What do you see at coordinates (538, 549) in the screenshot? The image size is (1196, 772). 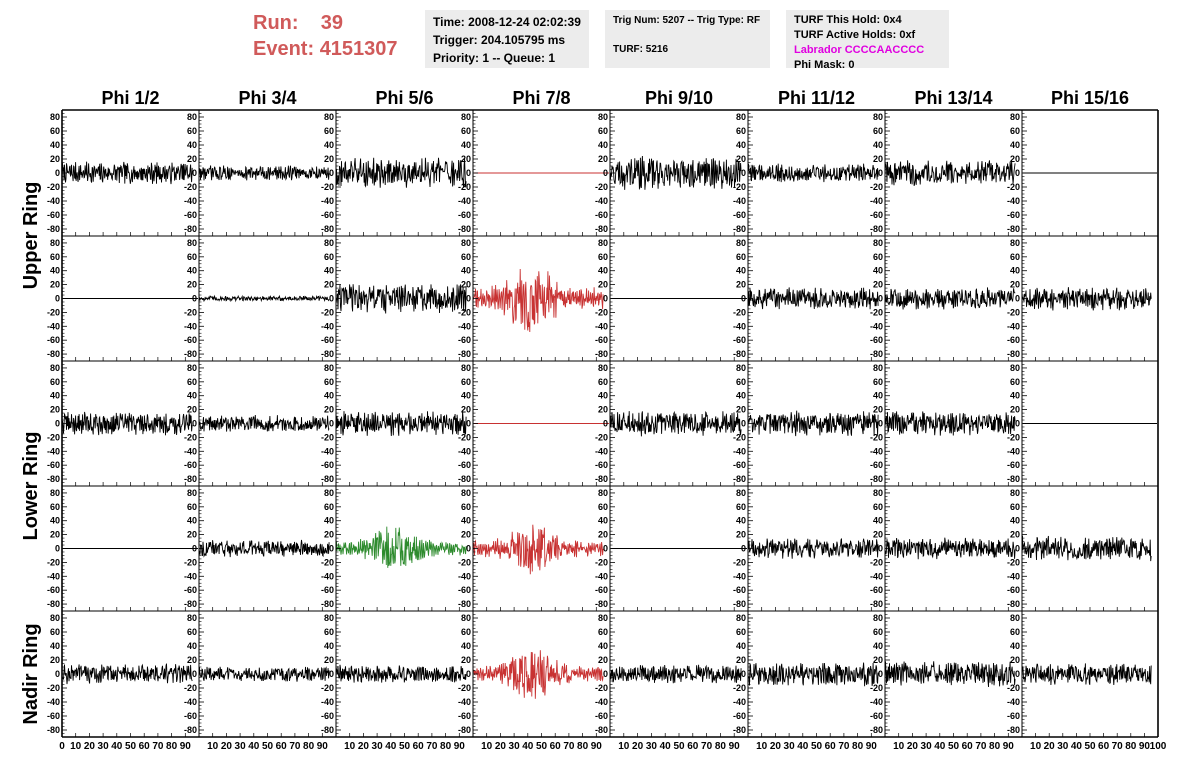 I see `trace-r4-c4` at bounding box center [538, 549].